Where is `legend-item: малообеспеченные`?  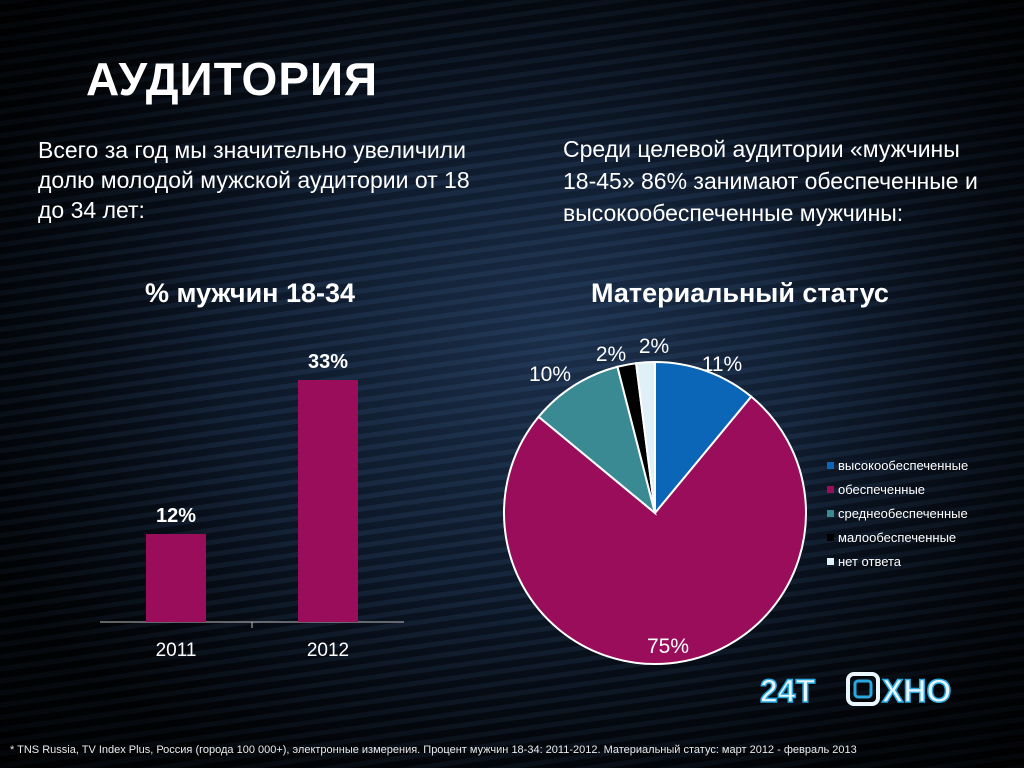 legend-item: малообеспеченные is located at coordinates (891, 537).